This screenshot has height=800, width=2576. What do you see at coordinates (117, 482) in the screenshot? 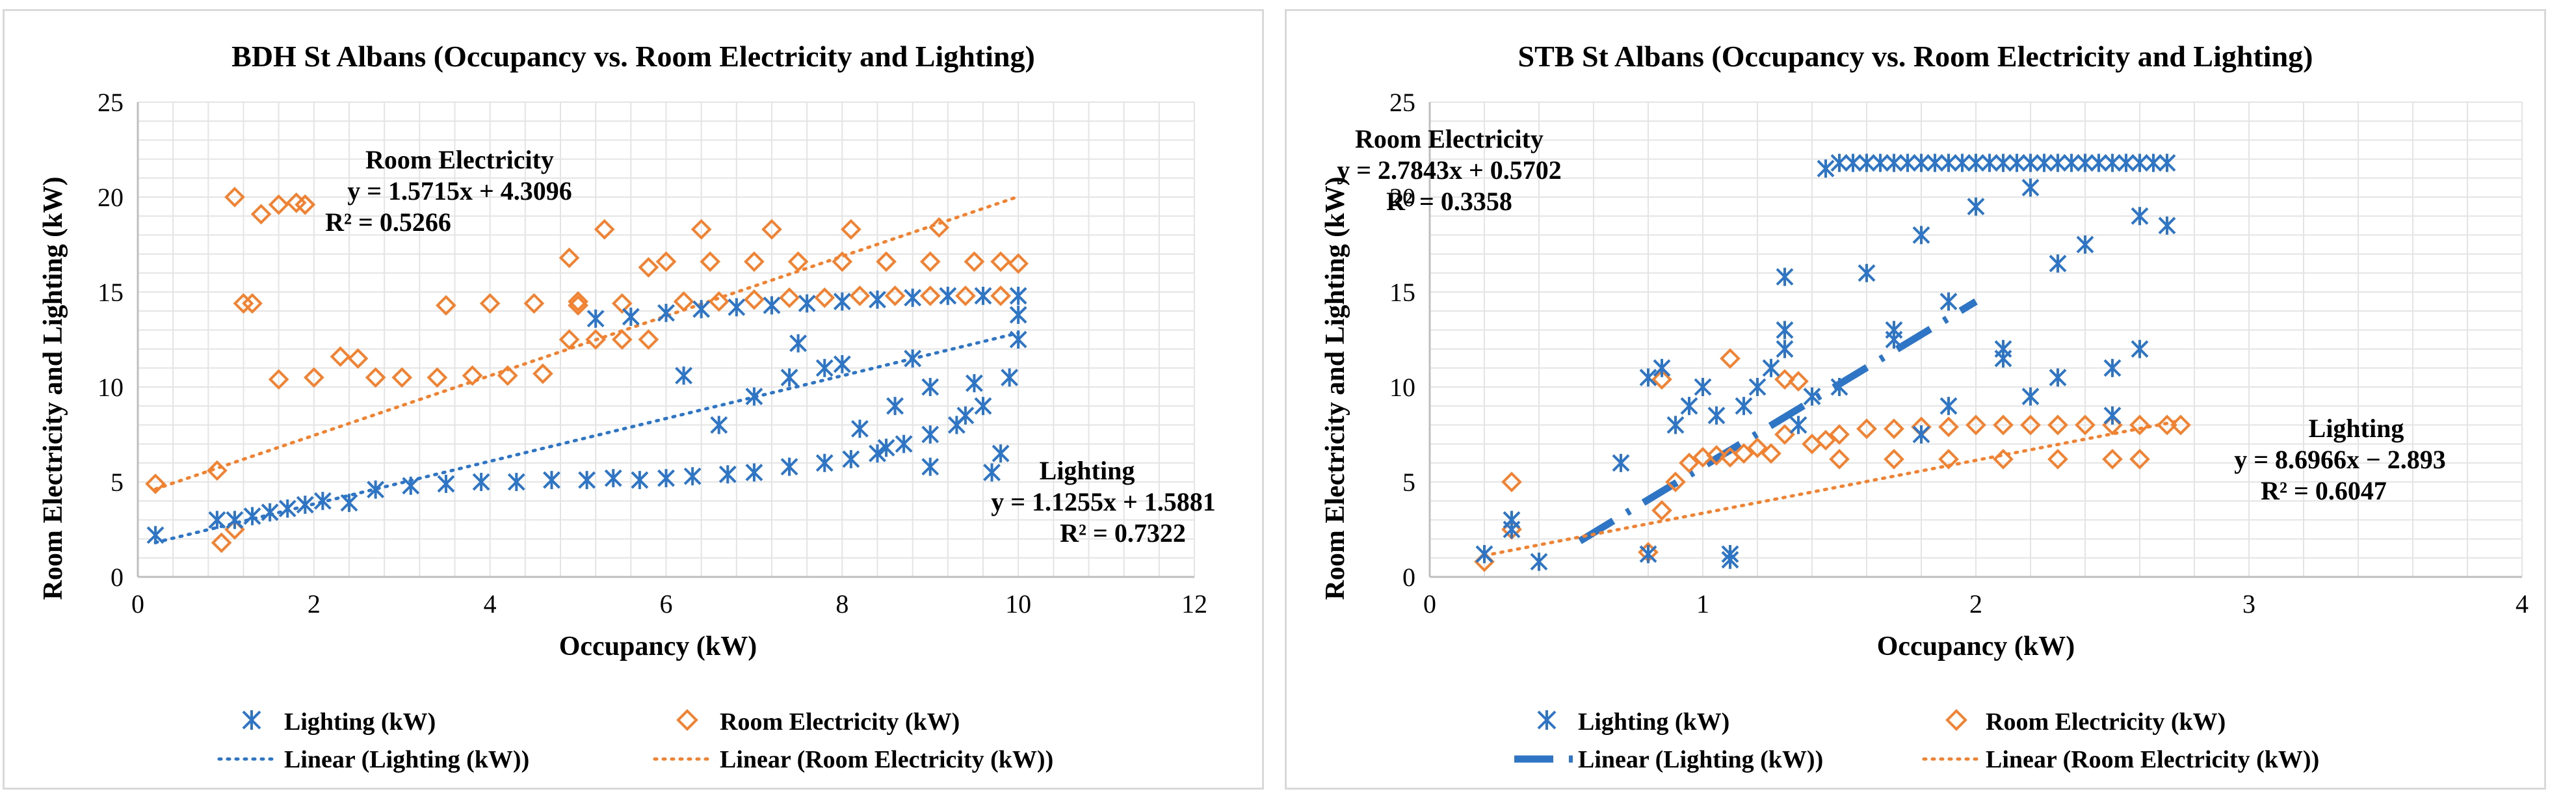
I see `y-tick-label: 5` at bounding box center [117, 482].